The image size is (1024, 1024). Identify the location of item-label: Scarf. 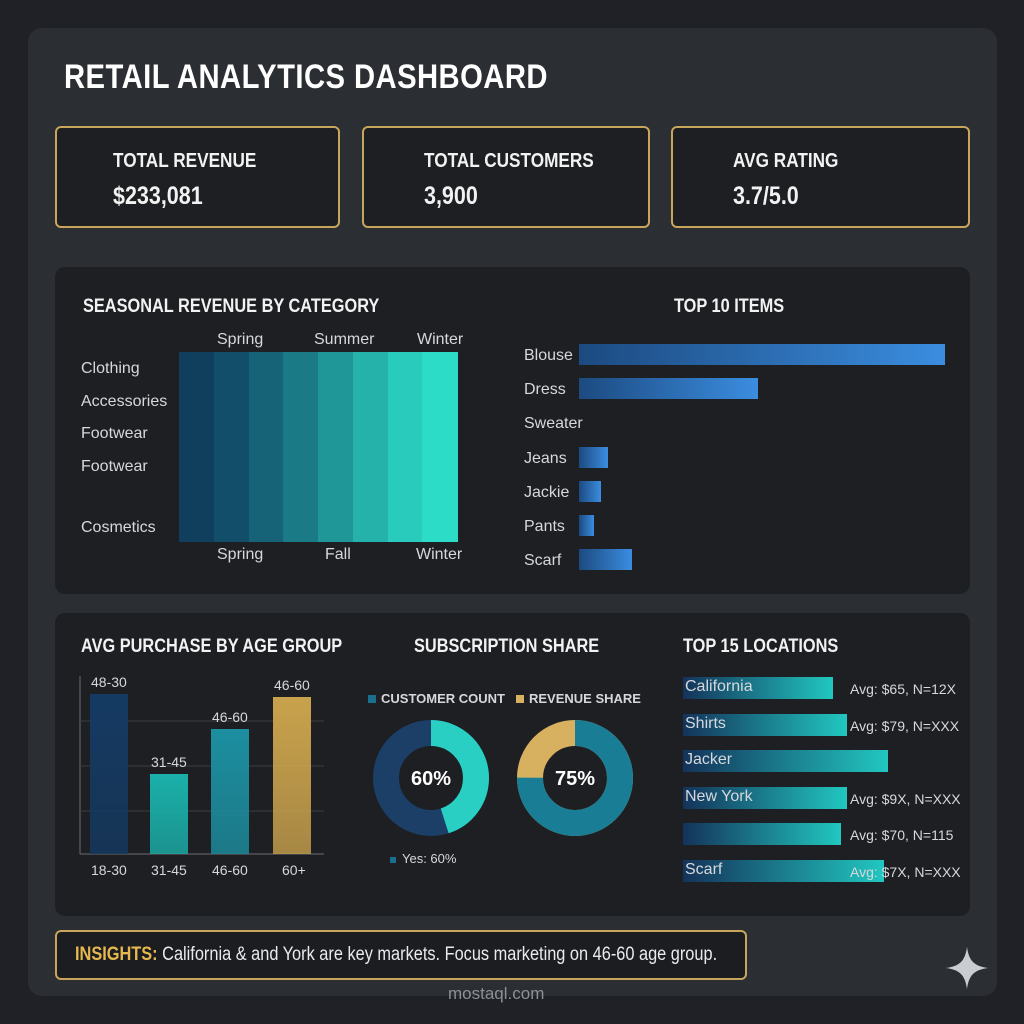
(543, 561).